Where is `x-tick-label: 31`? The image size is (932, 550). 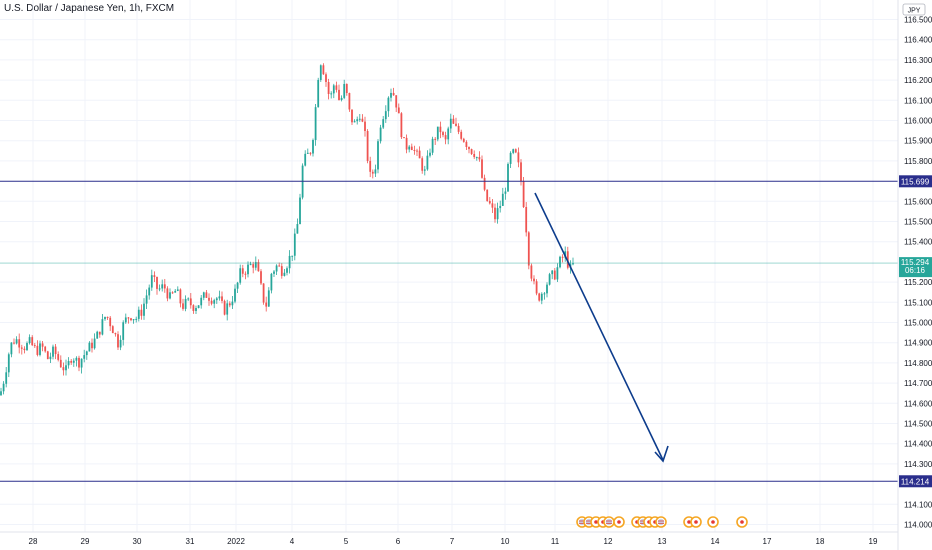
x-tick-label: 31 is located at coordinates (190, 541).